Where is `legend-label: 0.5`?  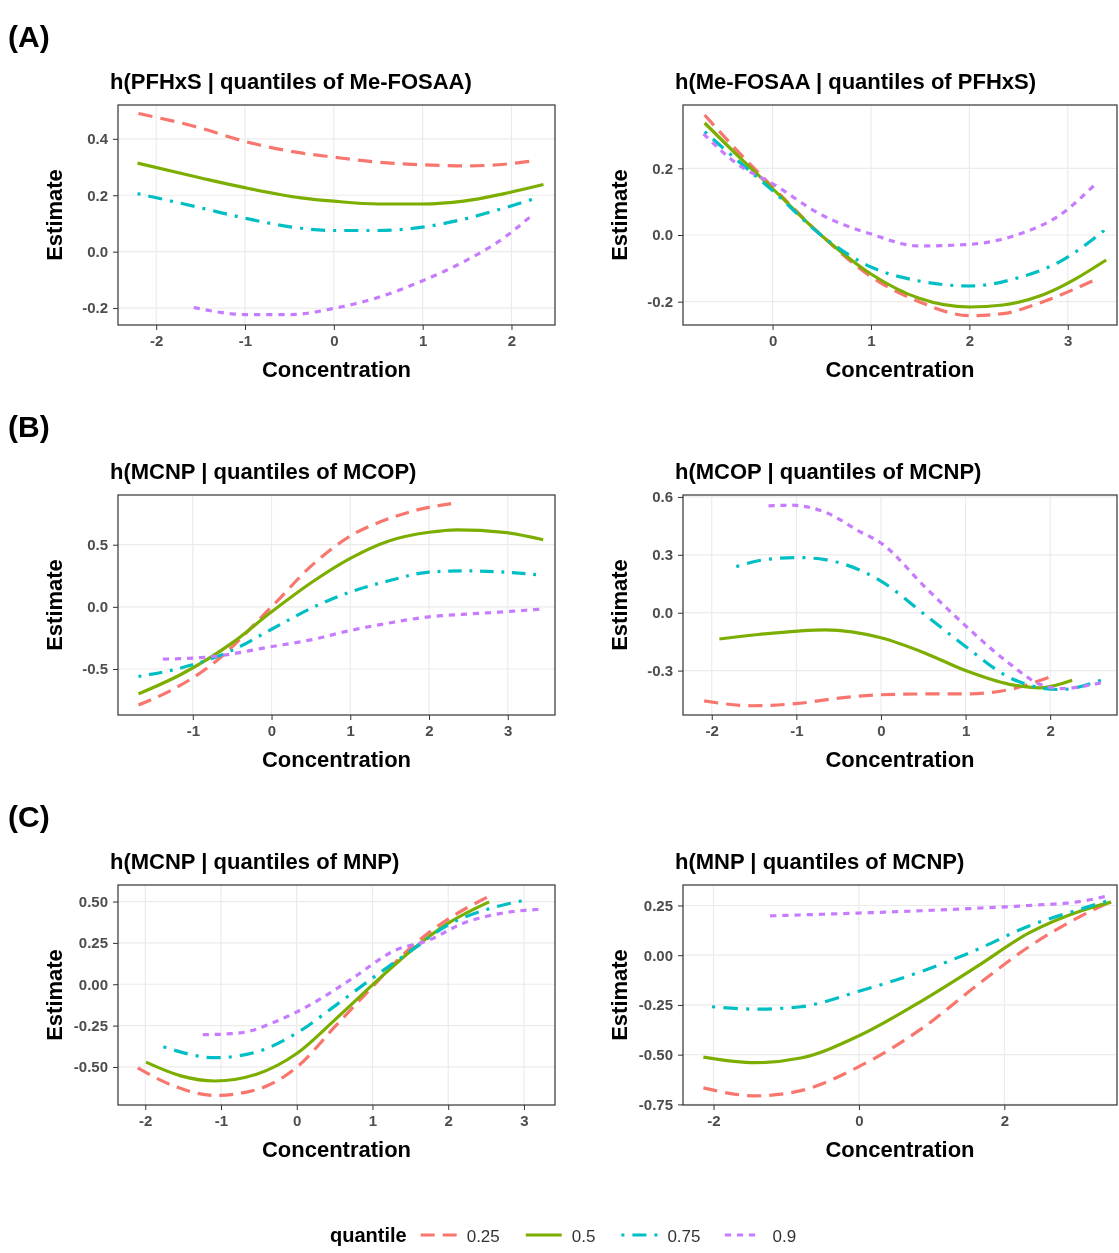 legend-label: 0.5 is located at coordinates (583, 1236).